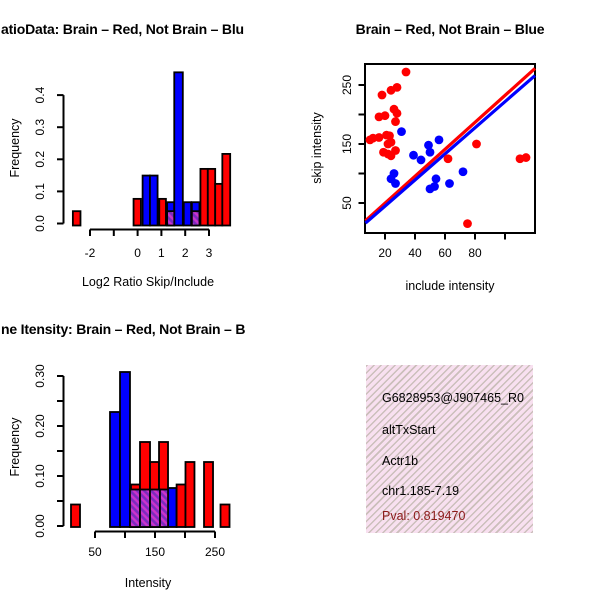 This screenshot has height=600, width=600. Describe the element at coordinates (90, 253) in the screenshot. I see `x-tick-label: -2` at that location.